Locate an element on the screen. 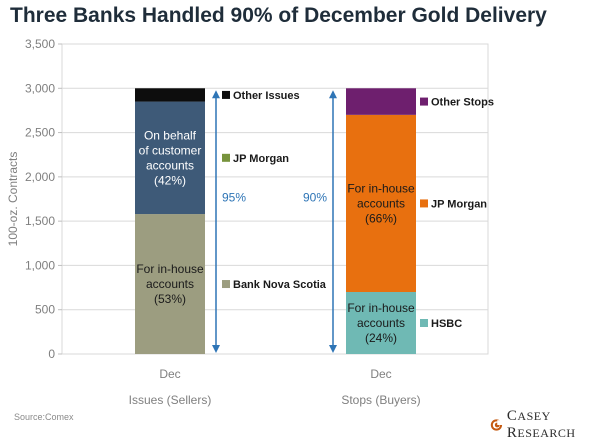 Image resolution: width=600 pixels, height=442 pixels. segment-label: (66%) is located at coordinates (381, 218).